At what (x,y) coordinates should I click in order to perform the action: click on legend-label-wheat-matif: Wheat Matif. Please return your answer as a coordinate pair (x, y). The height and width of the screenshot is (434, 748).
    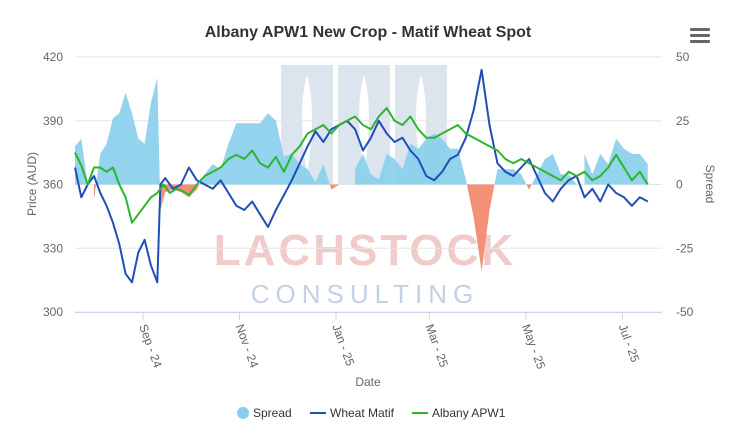
    Looking at the image, I should click on (362, 413).